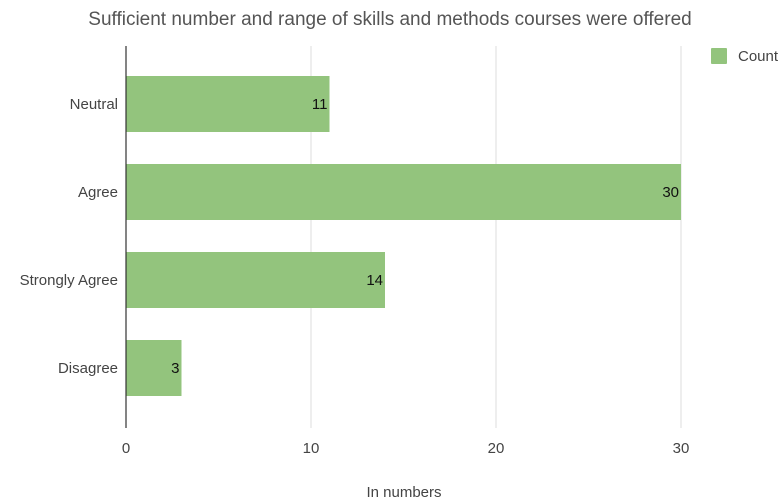  I want to click on x-tick-label: 0, so click(126, 448).